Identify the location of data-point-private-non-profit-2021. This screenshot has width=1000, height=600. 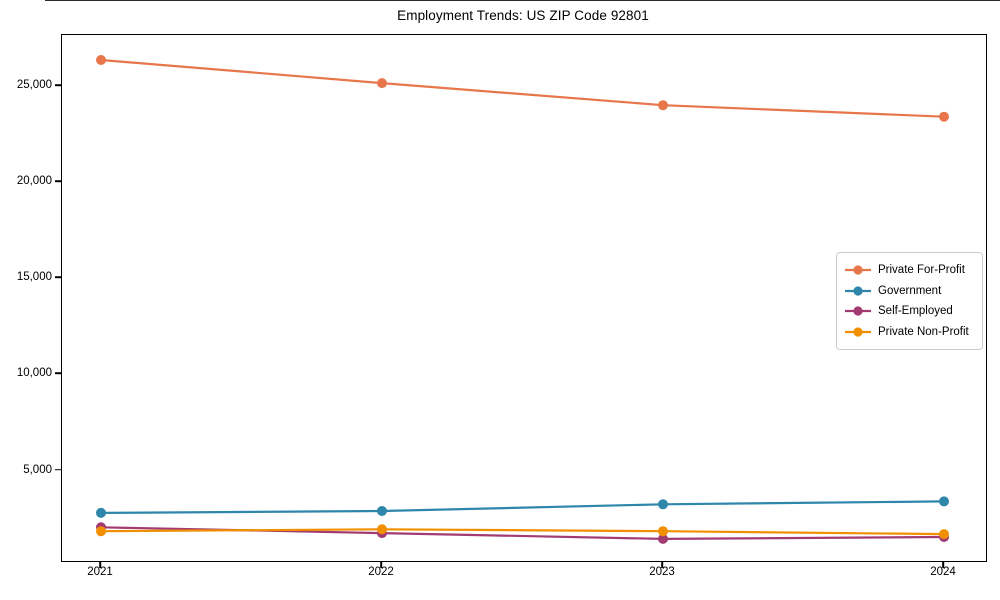
(101, 531).